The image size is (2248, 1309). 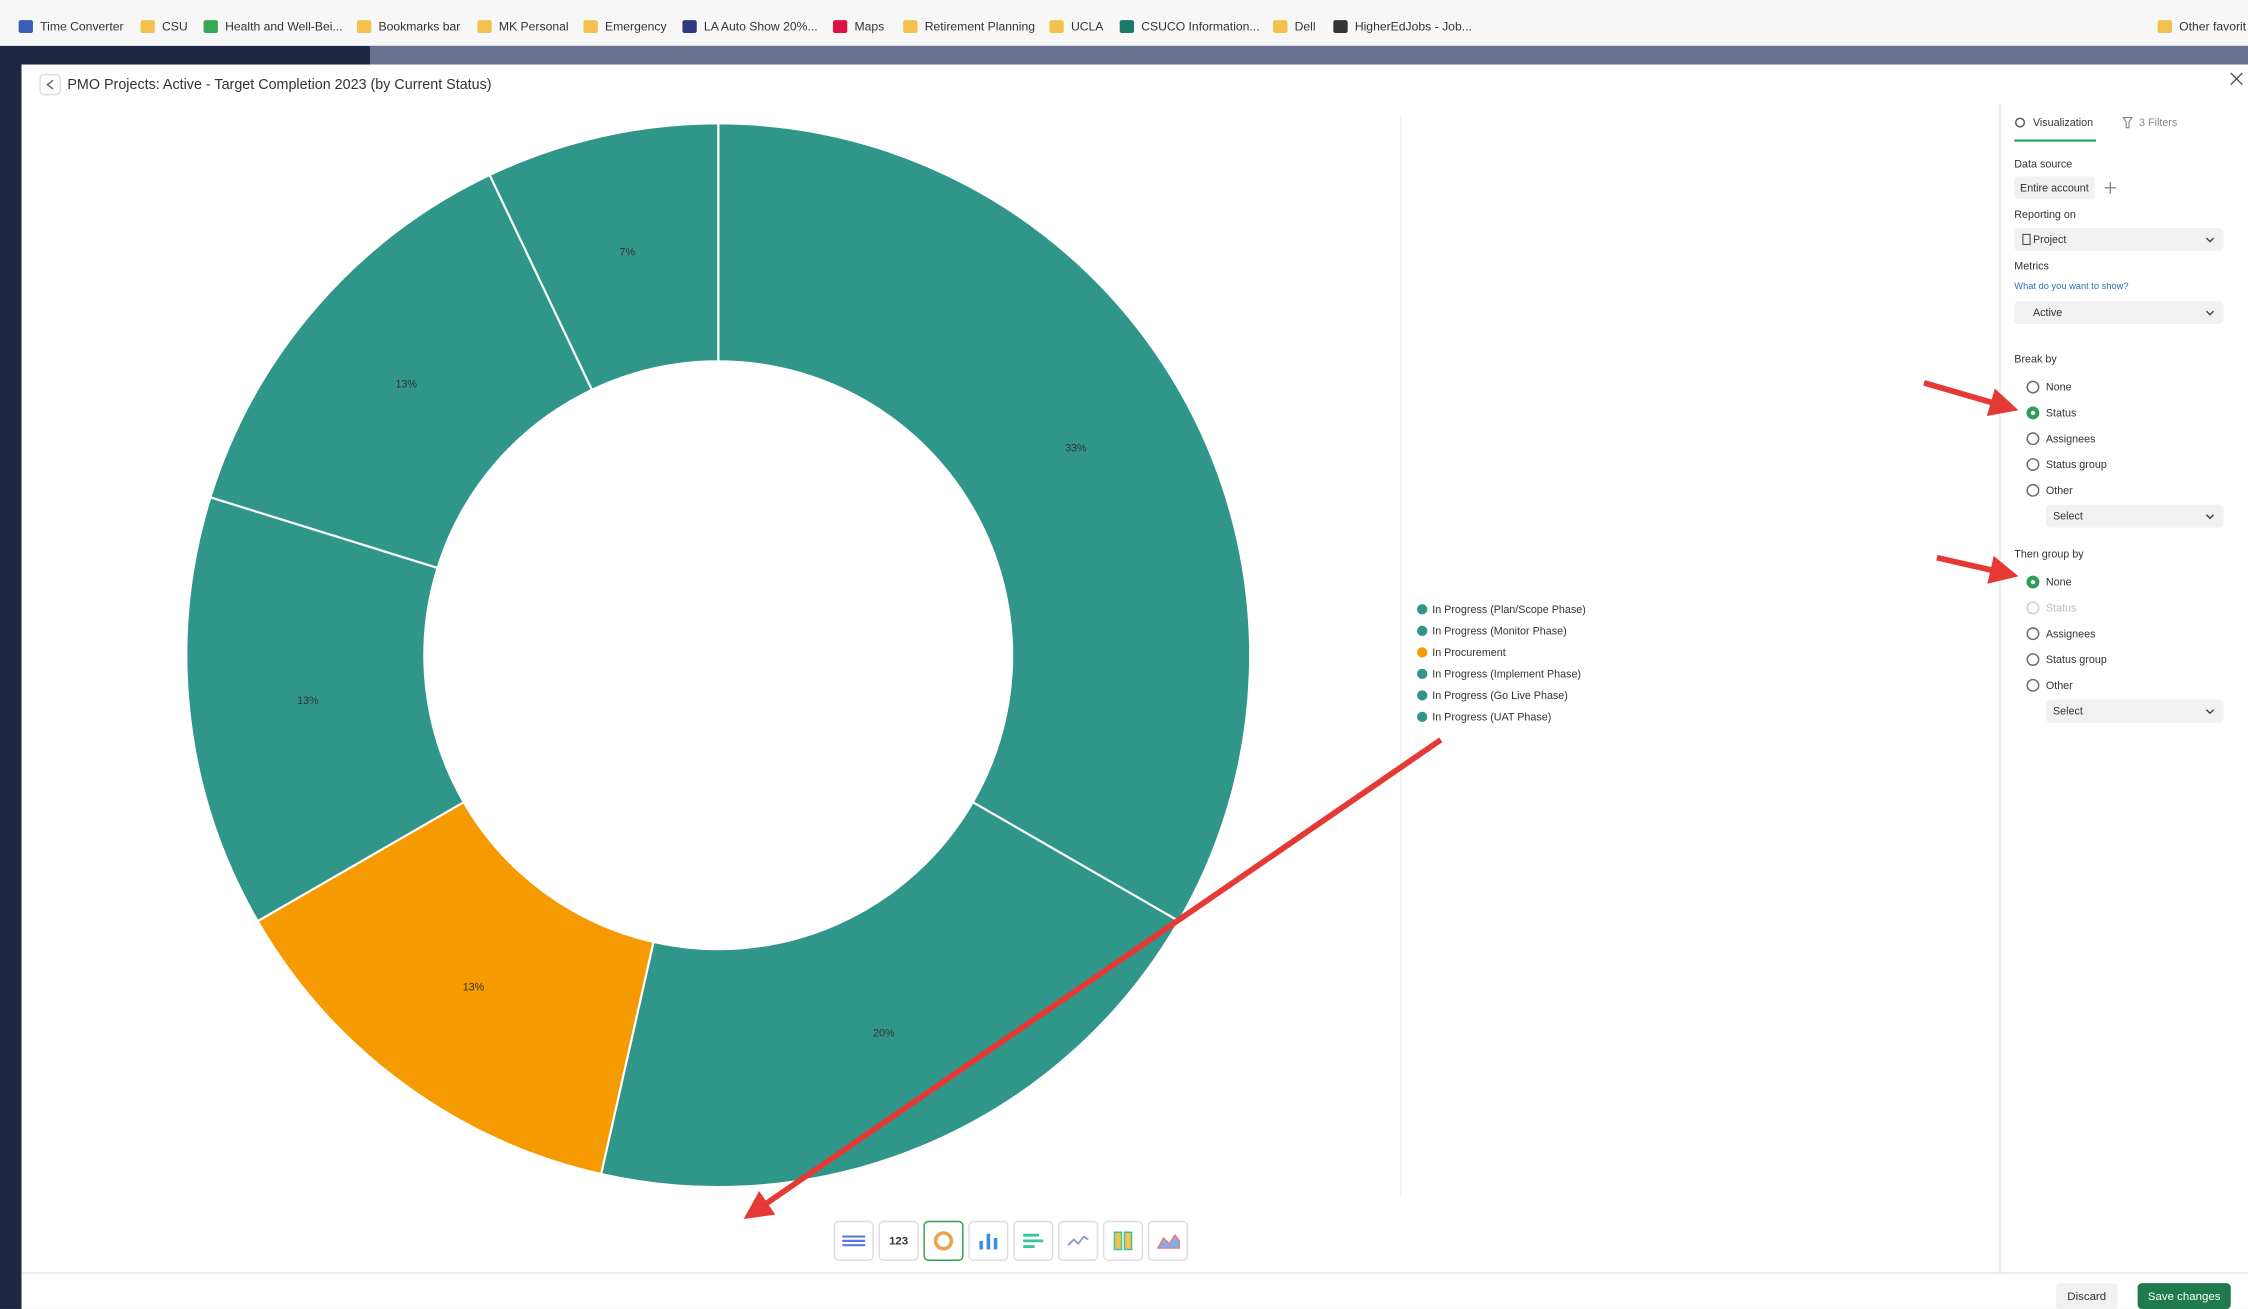 I want to click on close-button, so click(x=2236, y=79).